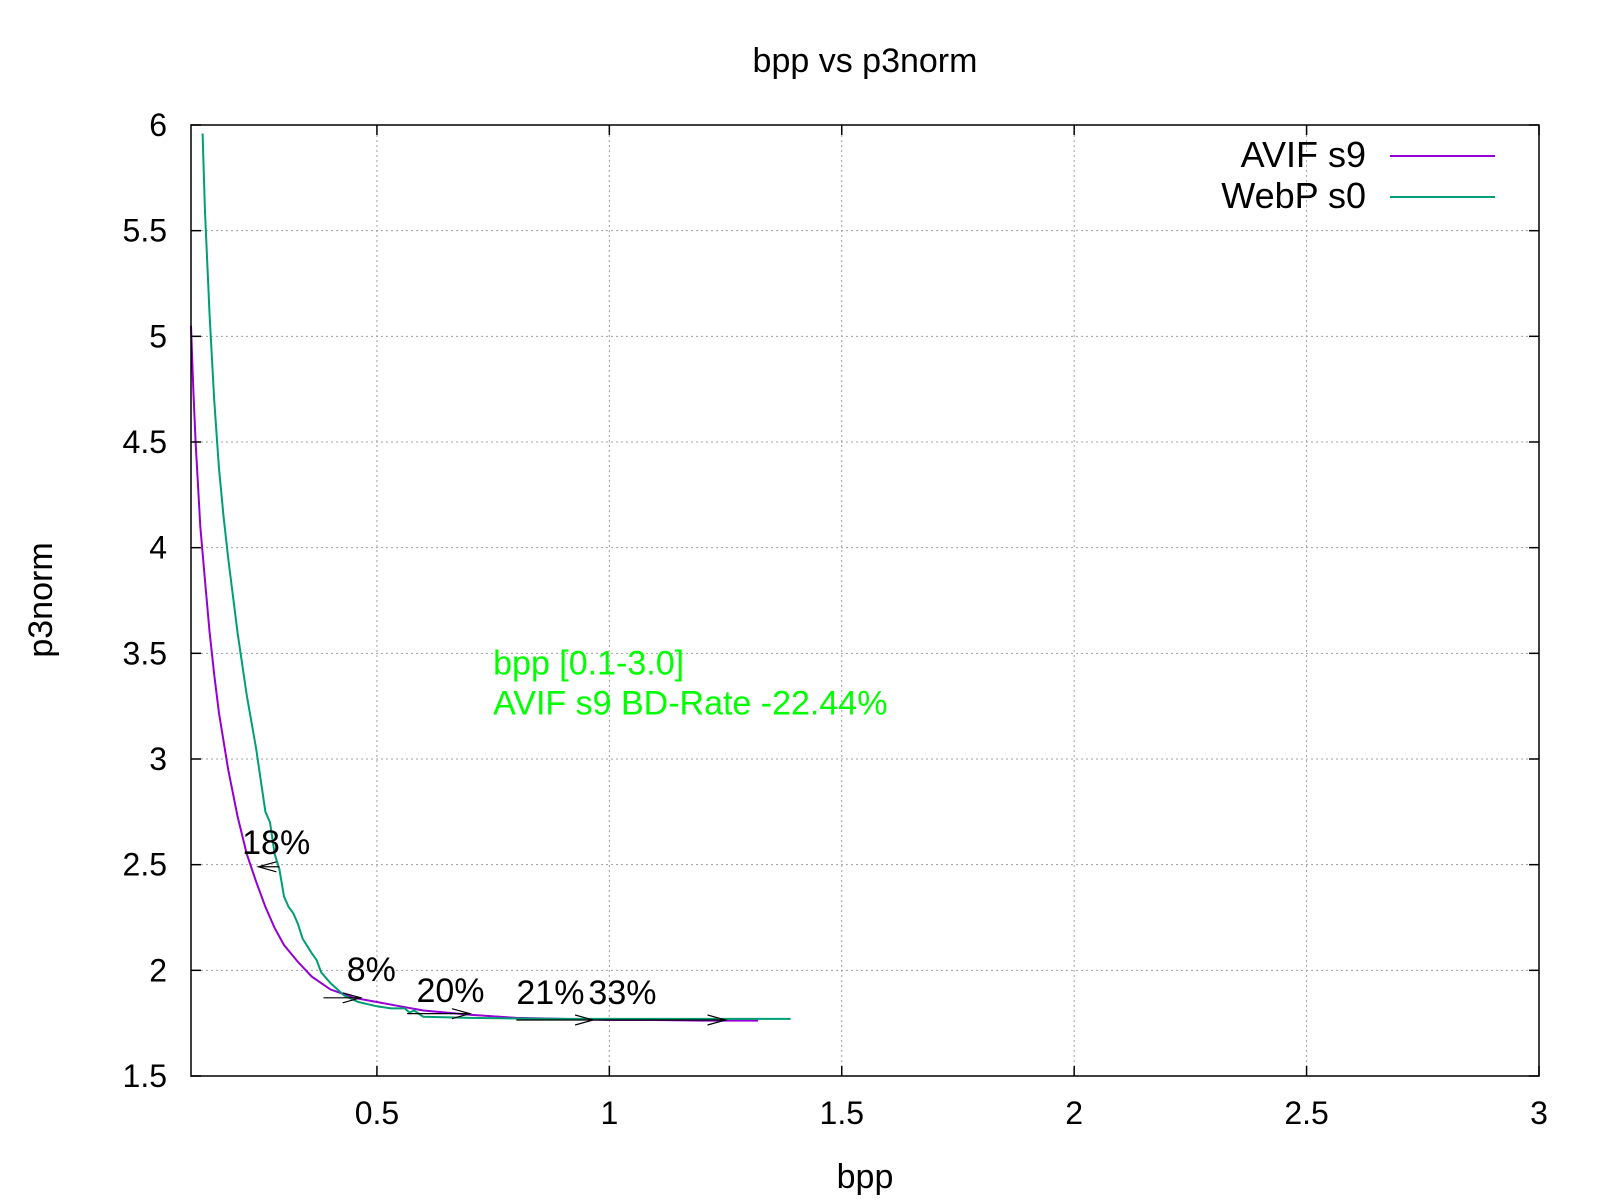 The height and width of the screenshot is (1200, 1600). I want to click on x-tick-label: 3, so click(1539, 1113).